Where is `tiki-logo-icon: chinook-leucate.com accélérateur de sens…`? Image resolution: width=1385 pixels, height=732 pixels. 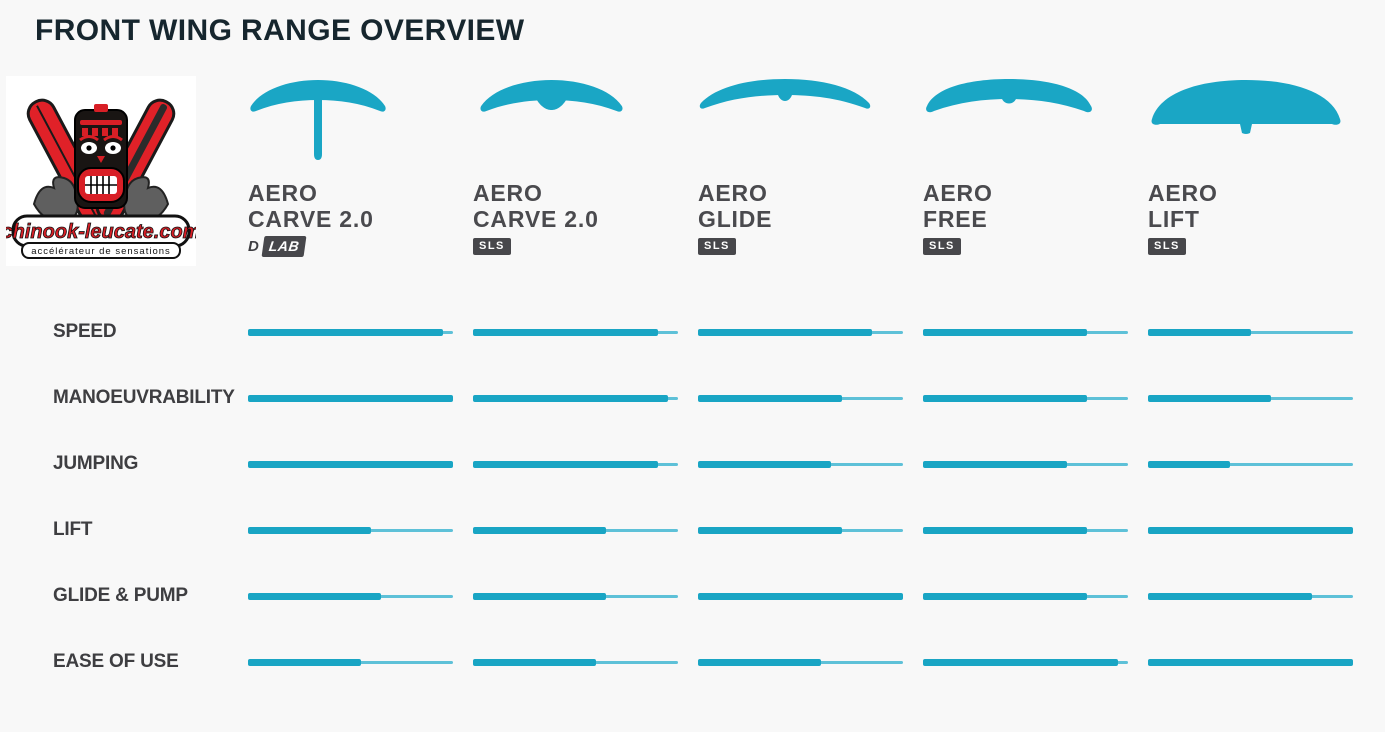
tiki-logo-icon: chinook-leucate.com accélérateur de sens… is located at coordinates (101, 171).